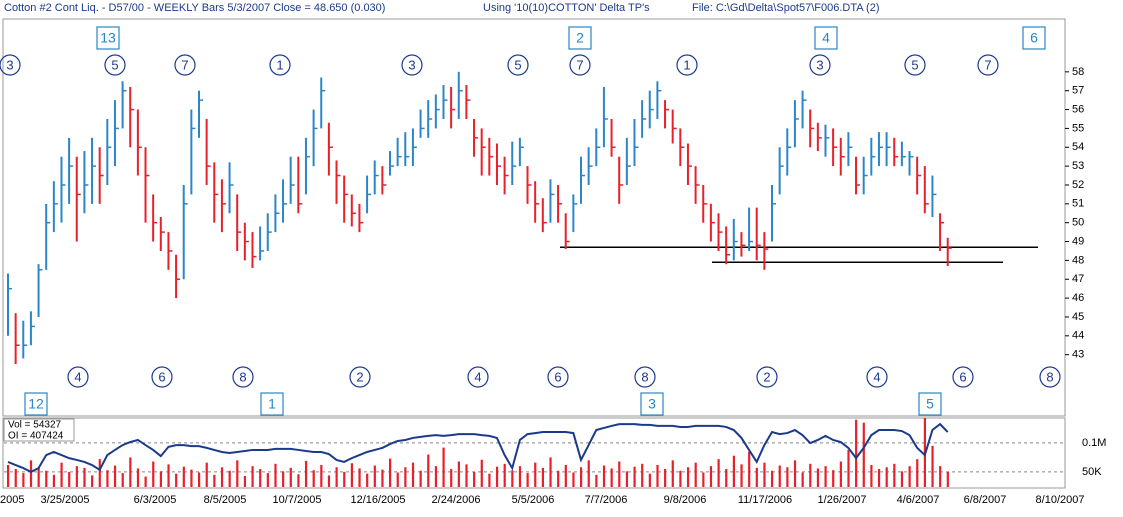 The image size is (1123, 517). What do you see at coordinates (35, 425) in the screenshot?
I see `legend-label: Vol = 54327` at bounding box center [35, 425].